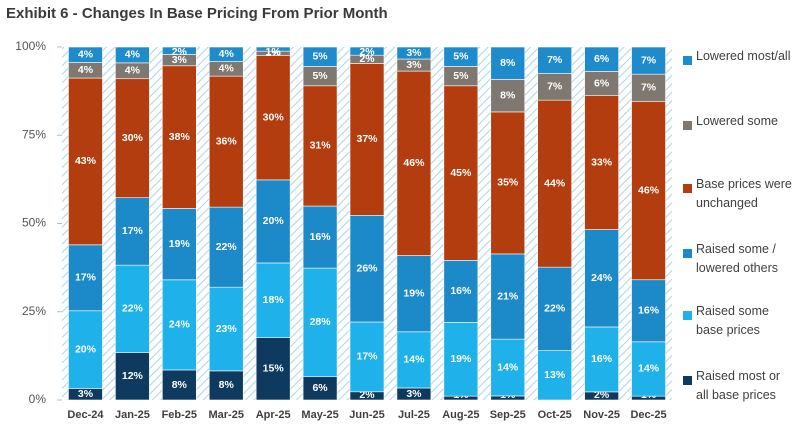 The width and height of the screenshot is (804, 448). I want to click on data-label: 37%, so click(367, 139).